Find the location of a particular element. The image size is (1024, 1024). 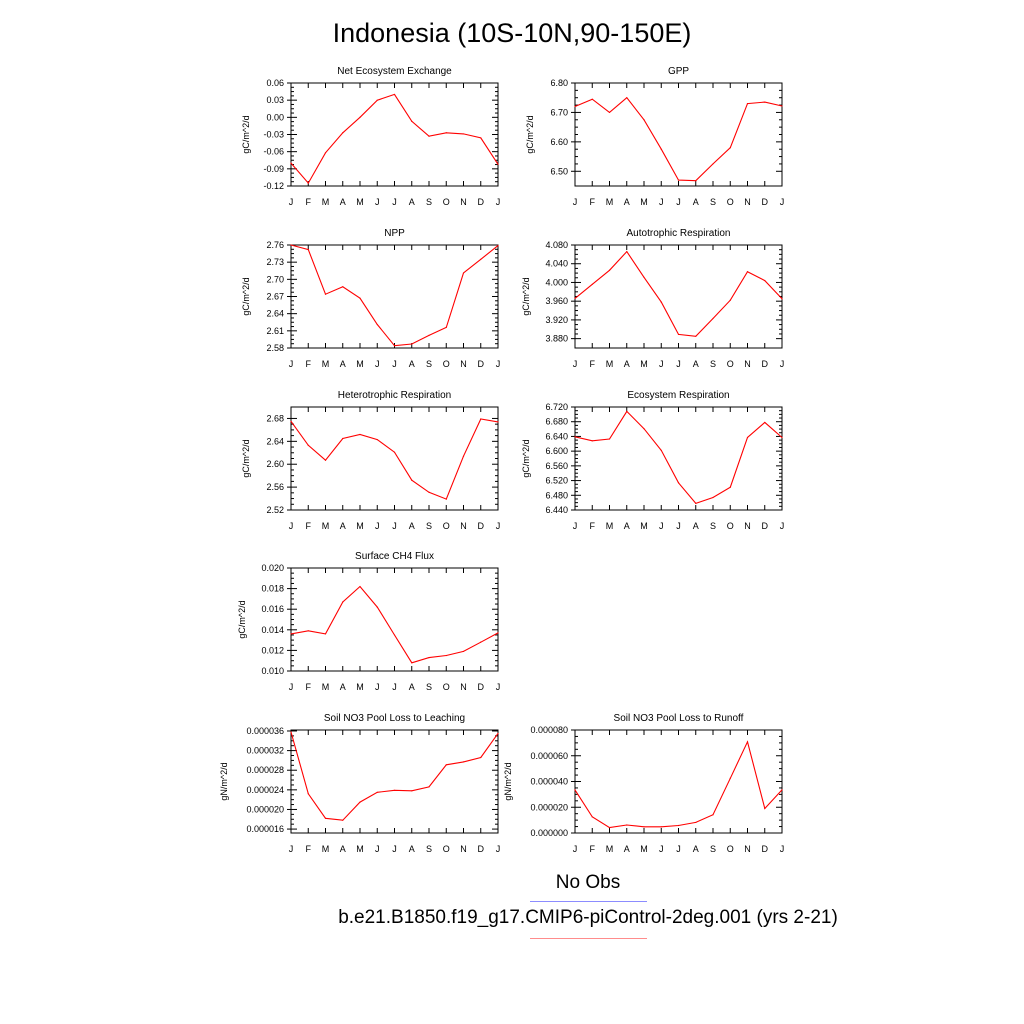

y-tick-label: 0.020 is located at coordinates (272, 568).